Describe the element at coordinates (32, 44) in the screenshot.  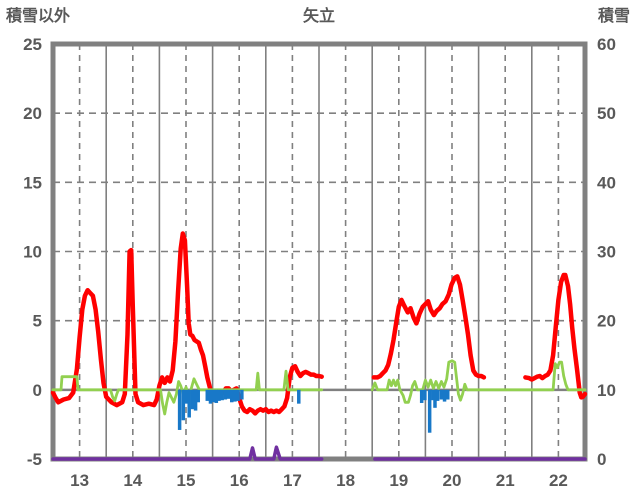
I see `left-axis-tick-label: 25` at that location.